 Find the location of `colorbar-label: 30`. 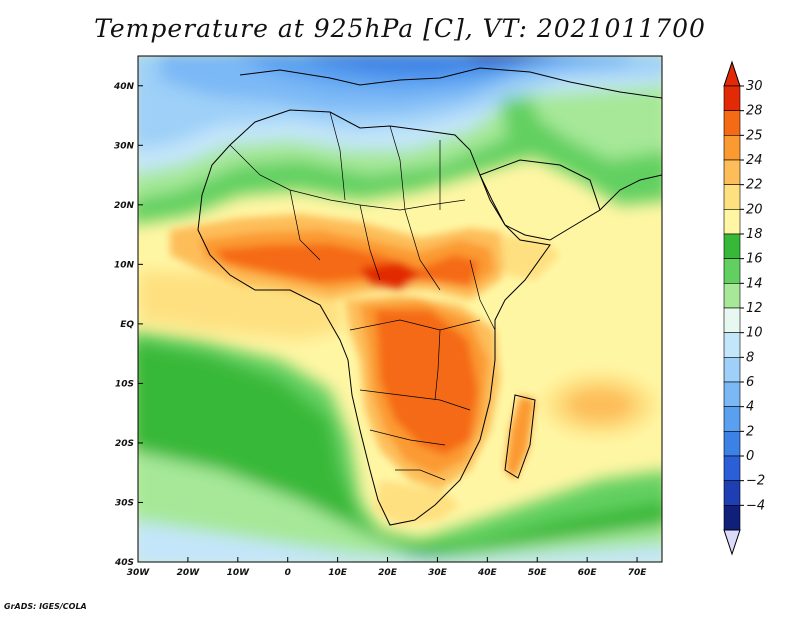

colorbar-label: 30 is located at coordinates (754, 86).